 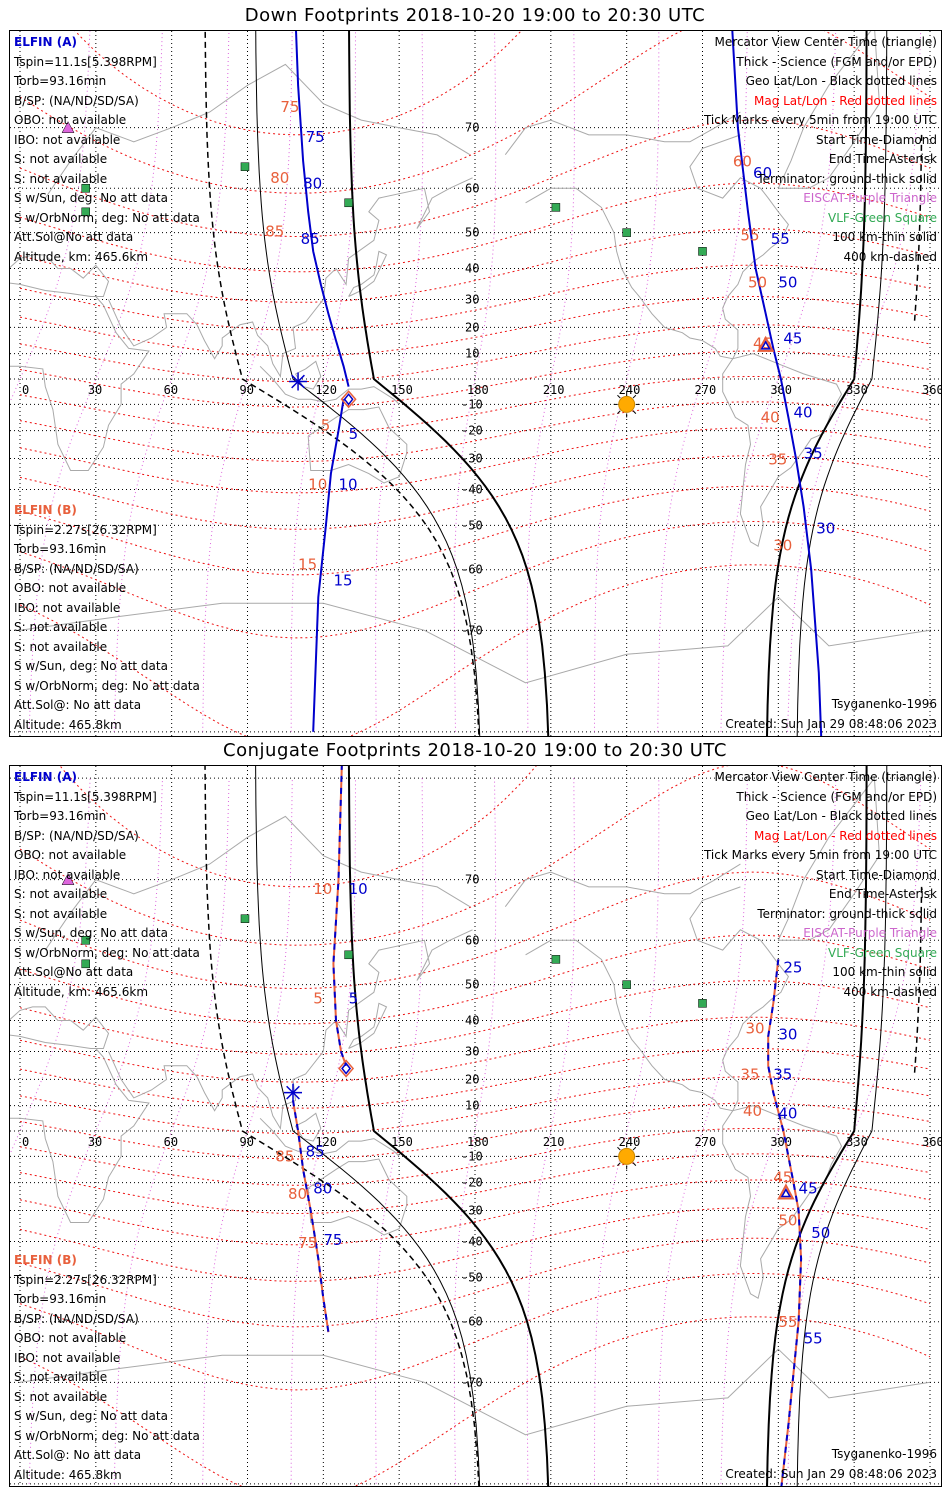 What do you see at coordinates (825, 777) in the screenshot?
I see `legend-line: Mercator View Center Time (triangle)` at bounding box center [825, 777].